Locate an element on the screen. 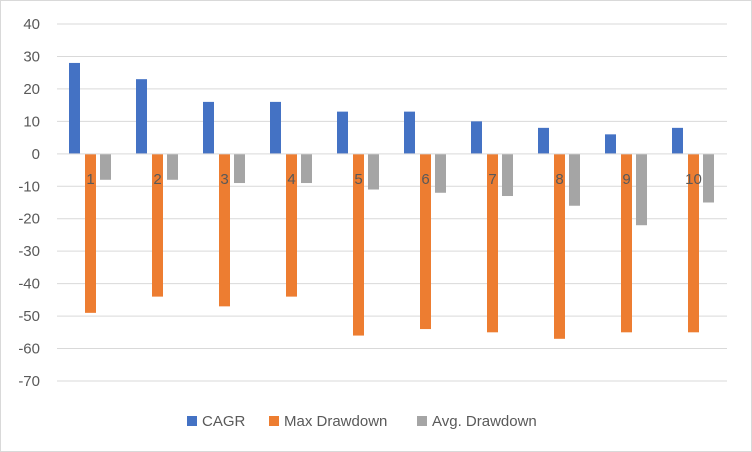  x-category-label: 8 is located at coordinates (559, 179).